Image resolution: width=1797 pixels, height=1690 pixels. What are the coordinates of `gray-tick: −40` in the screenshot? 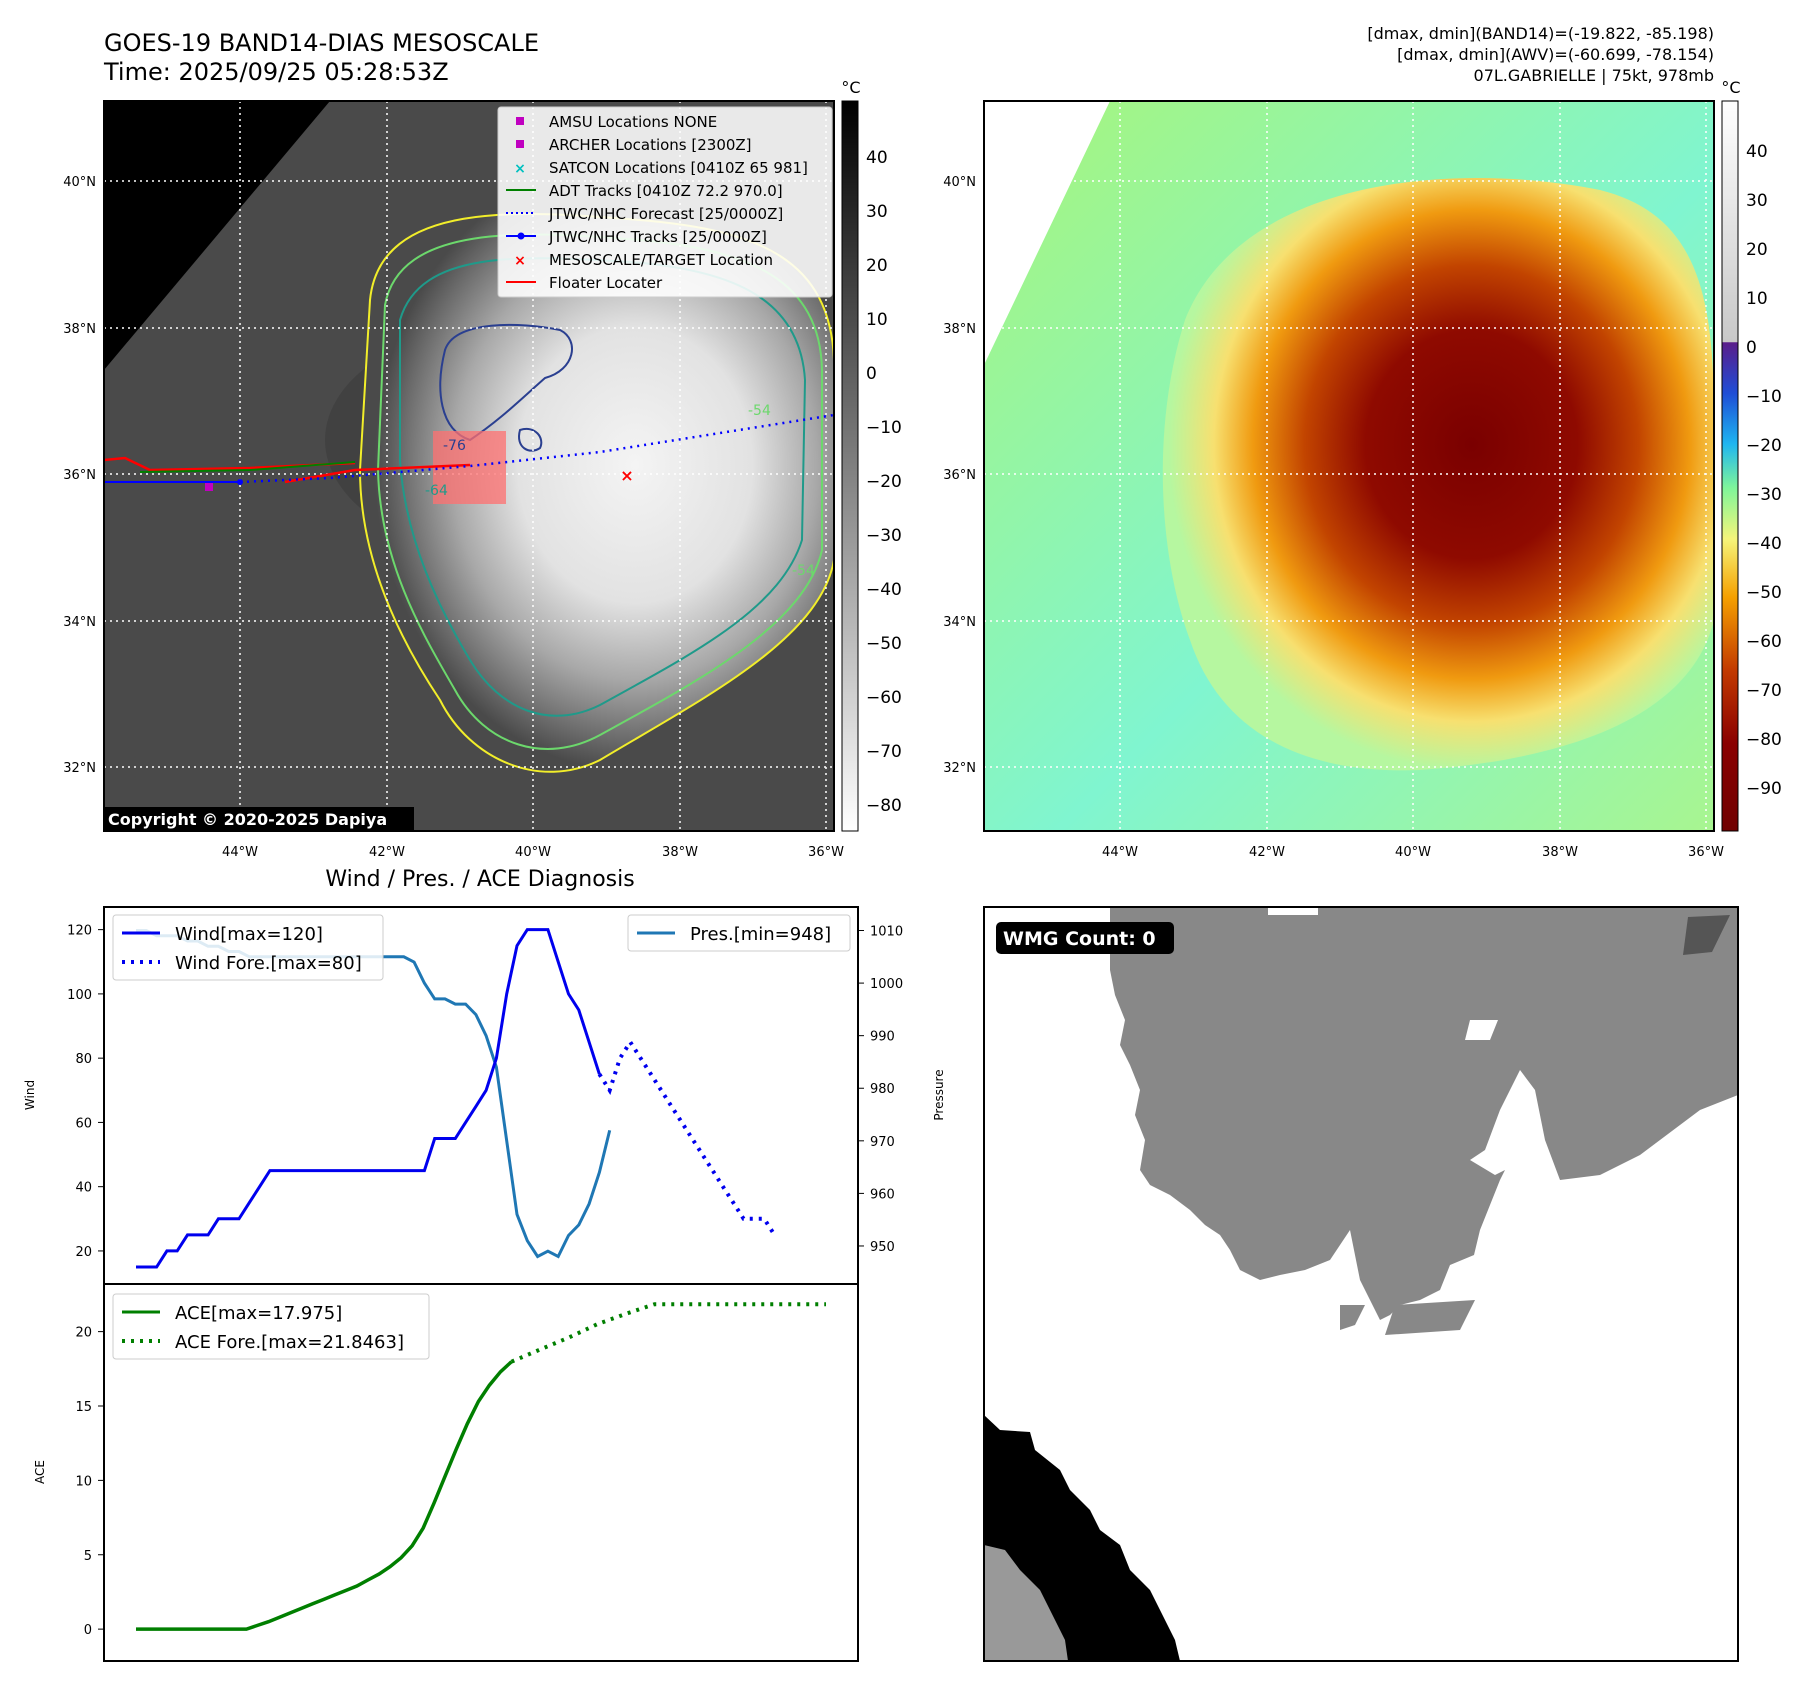 It's located at (884, 590).